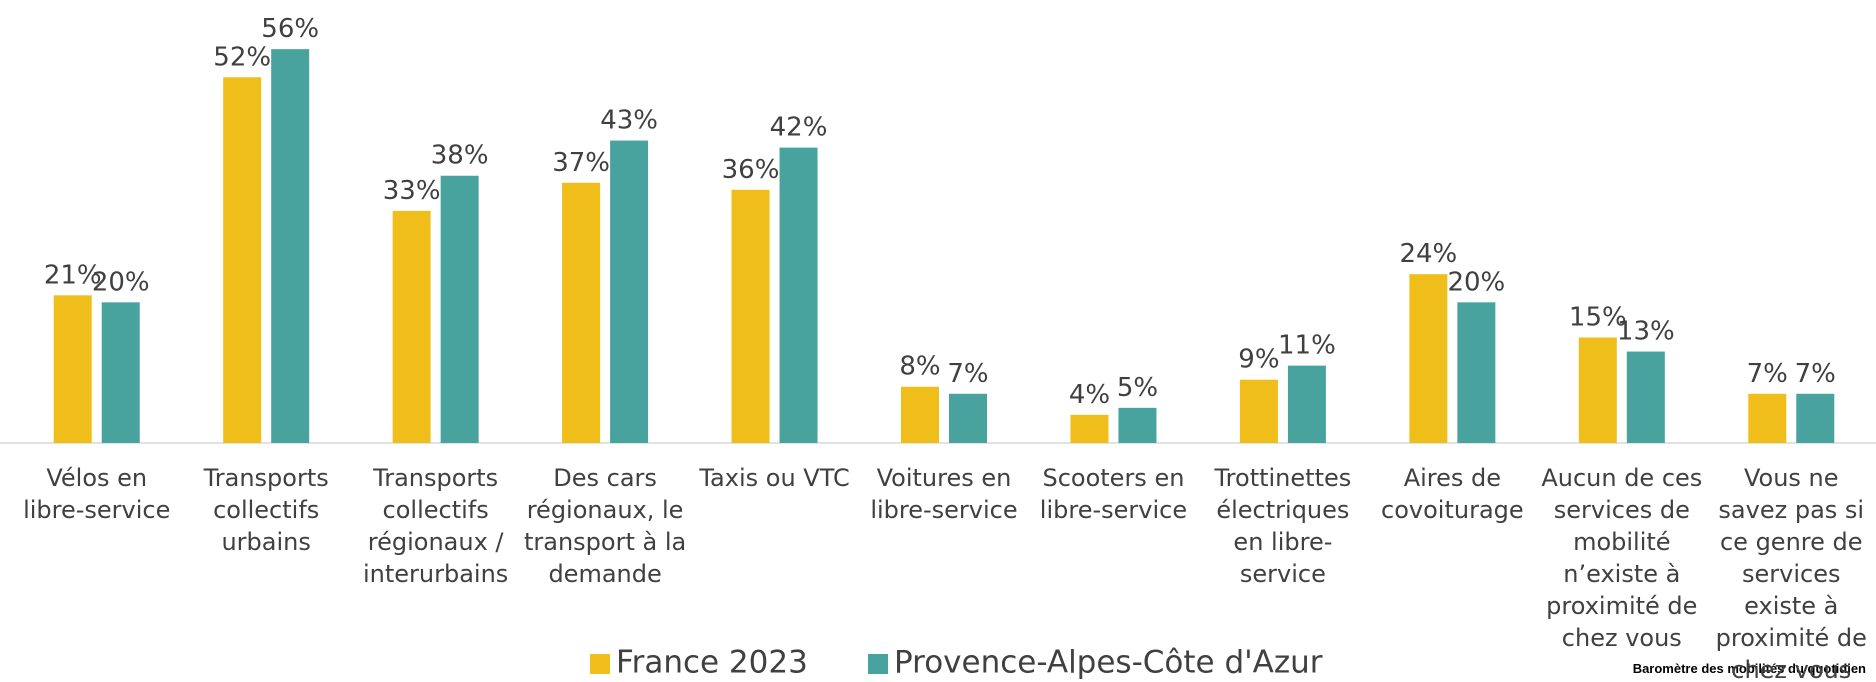 Image resolution: width=1876 pixels, height=682 pixels. I want to click on value-label: 56%, so click(290, 29).